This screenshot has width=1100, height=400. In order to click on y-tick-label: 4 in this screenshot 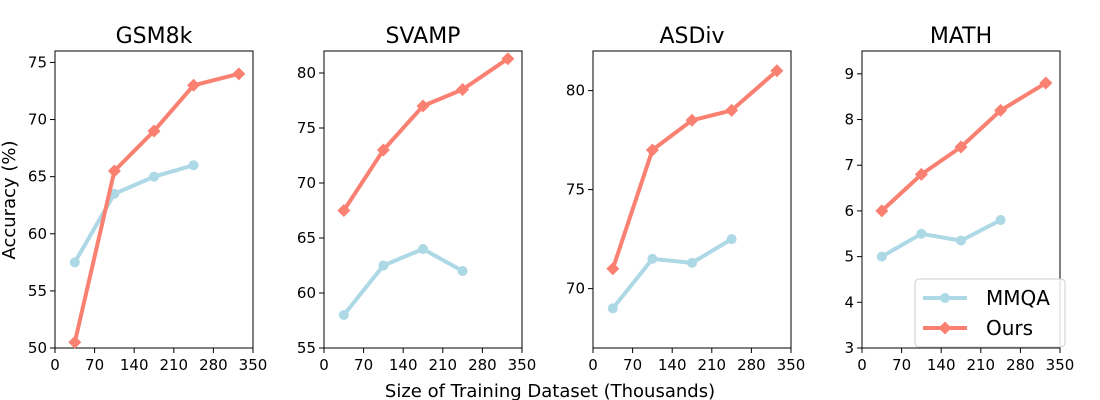, I will do `click(849, 302)`.